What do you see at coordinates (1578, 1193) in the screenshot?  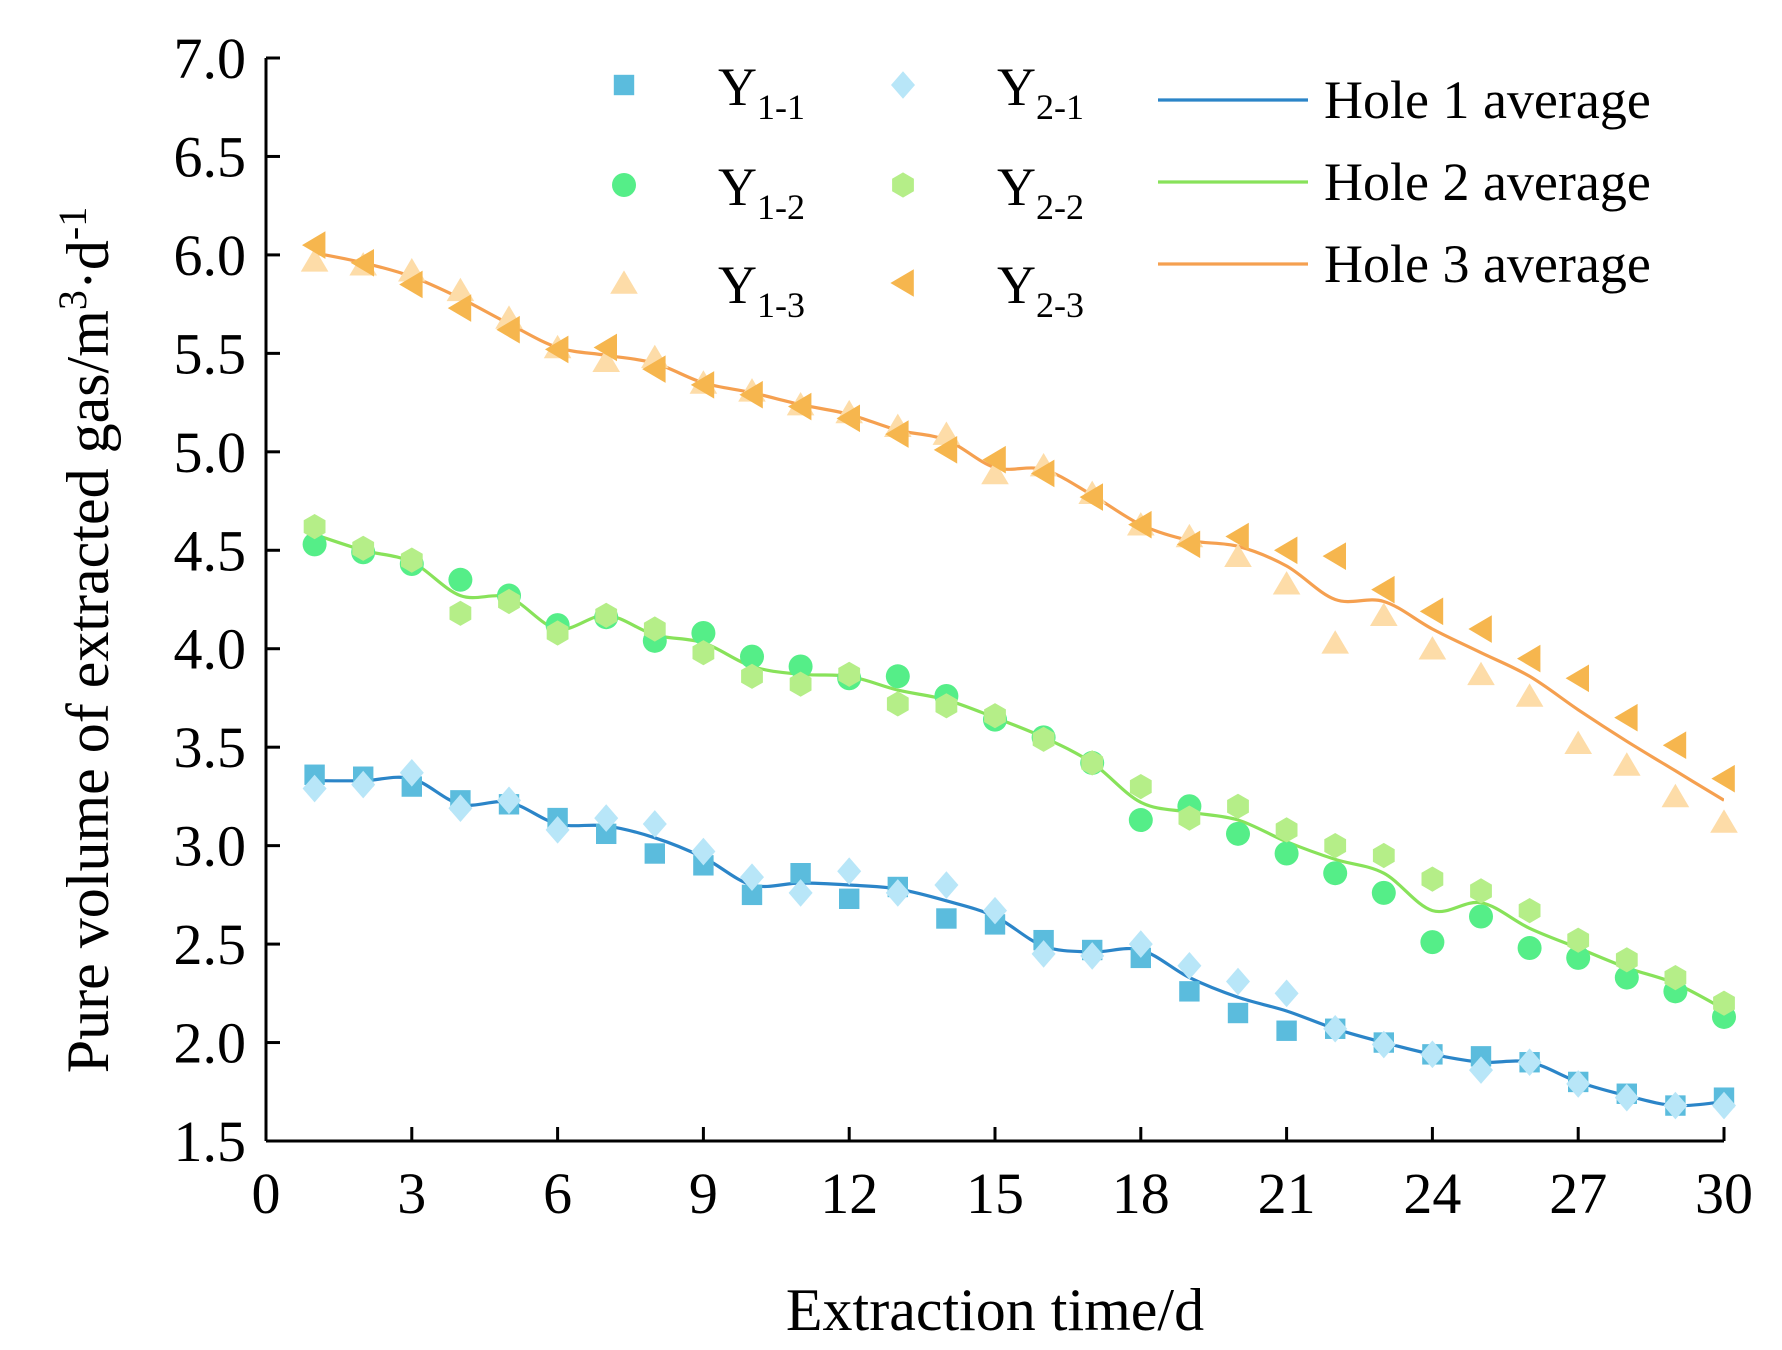 I see `x-tick-label: 27` at bounding box center [1578, 1193].